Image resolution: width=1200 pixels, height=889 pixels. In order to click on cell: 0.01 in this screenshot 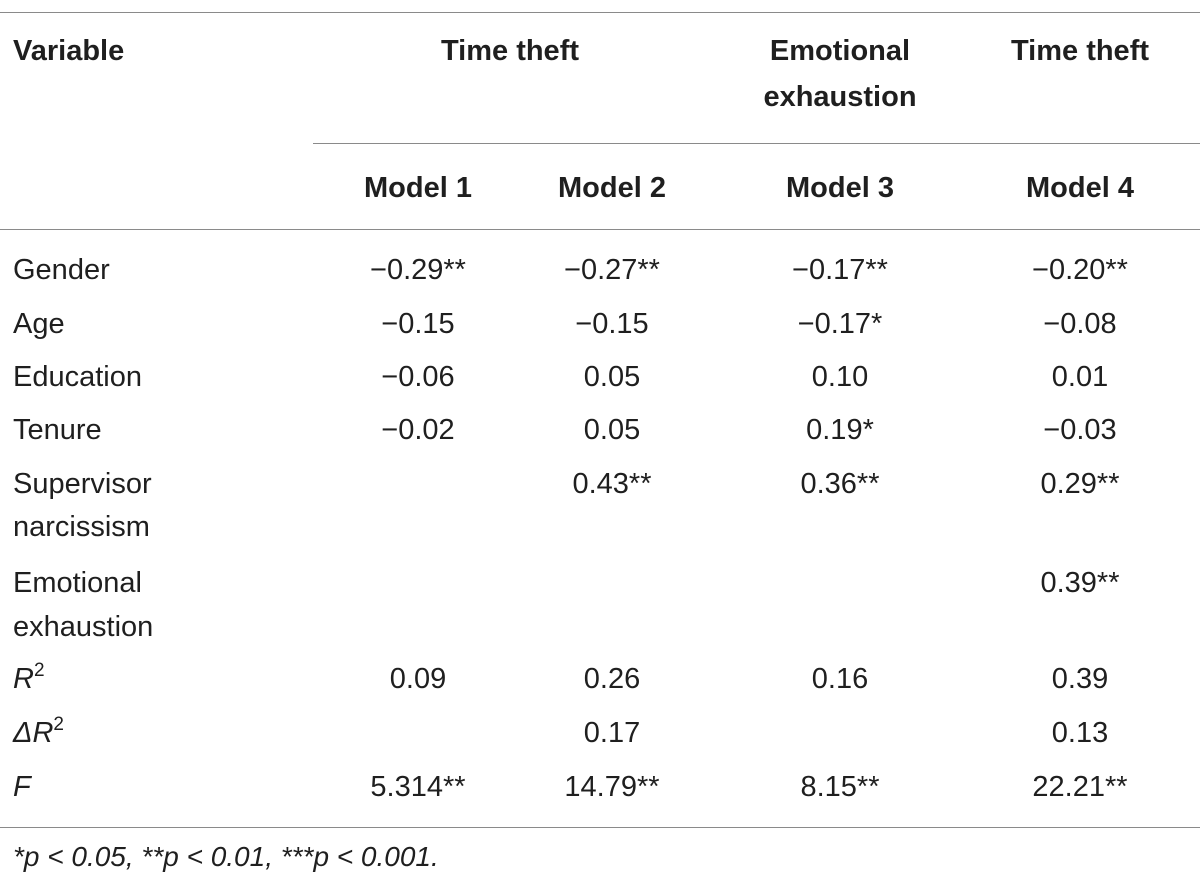, I will do `click(1080, 377)`.